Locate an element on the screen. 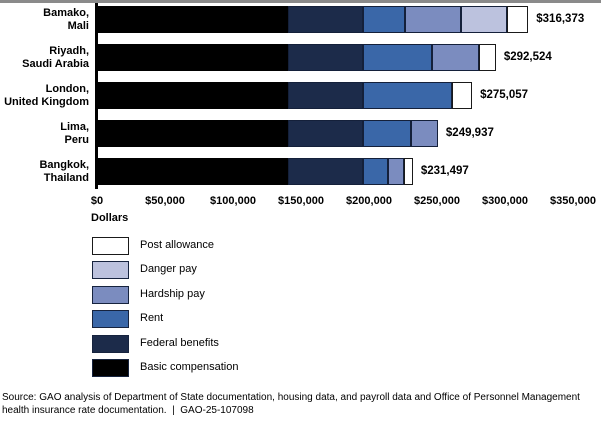 This screenshot has height=421, width=601. legend-item-danger: Danger pay is located at coordinates (242, 270).